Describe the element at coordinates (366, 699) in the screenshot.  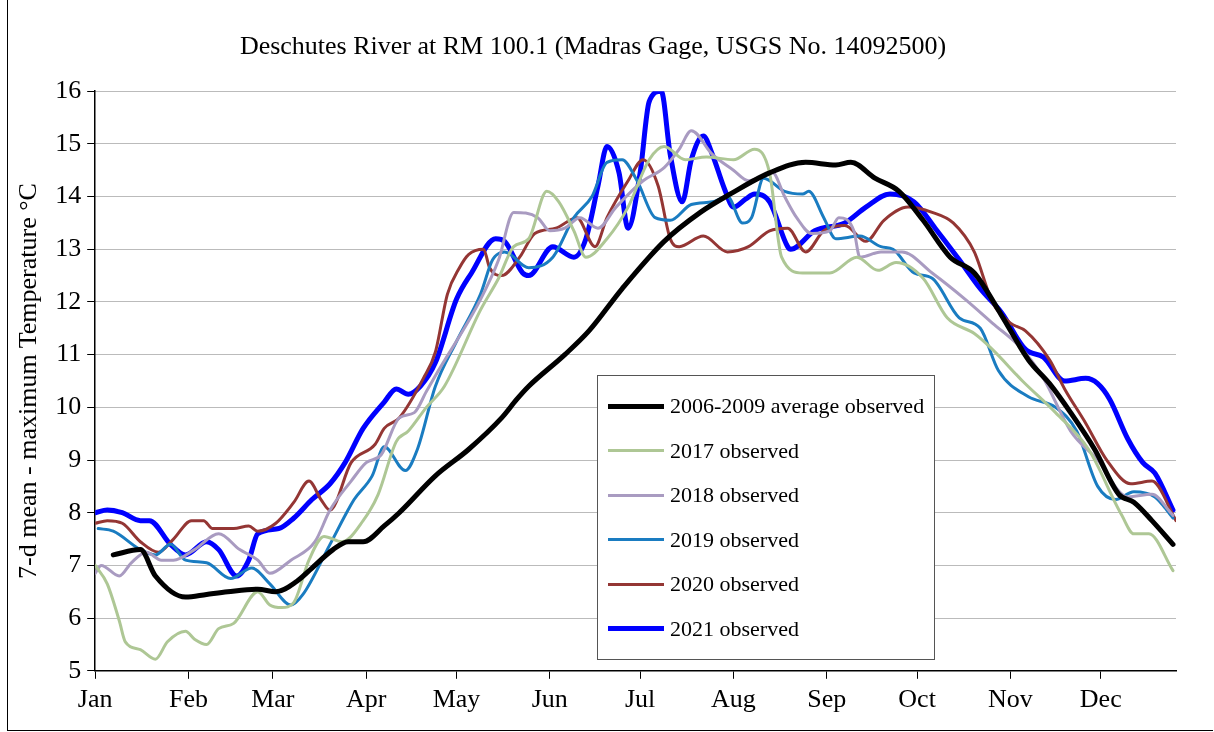
I see `x-tick-label: Apr` at that location.